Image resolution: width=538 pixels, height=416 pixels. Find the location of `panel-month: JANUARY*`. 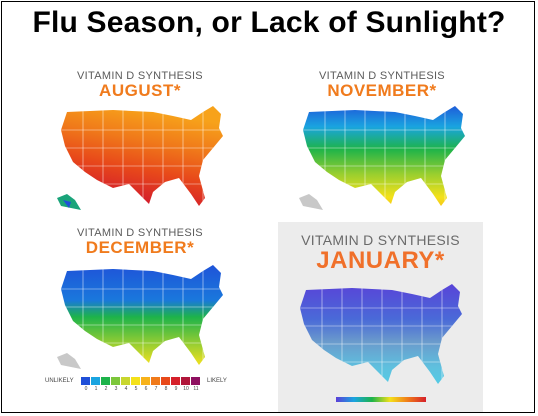

panel-month: JANUARY* is located at coordinates (380, 260).